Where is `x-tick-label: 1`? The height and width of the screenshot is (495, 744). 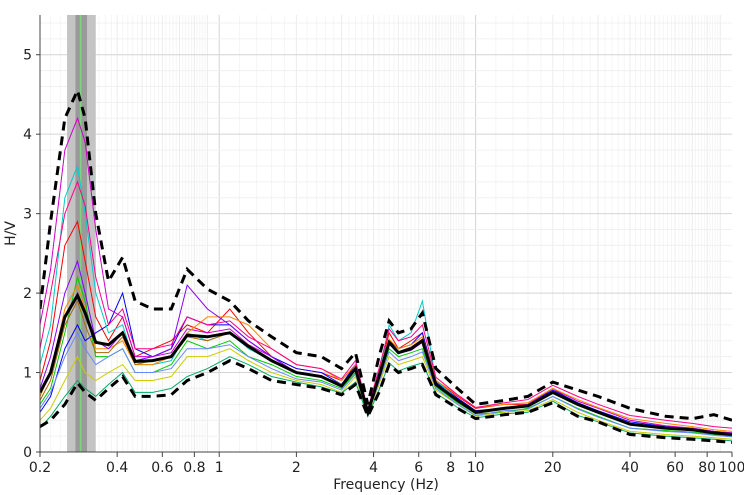
x-tick-label: 1 is located at coordinates (219, 468).